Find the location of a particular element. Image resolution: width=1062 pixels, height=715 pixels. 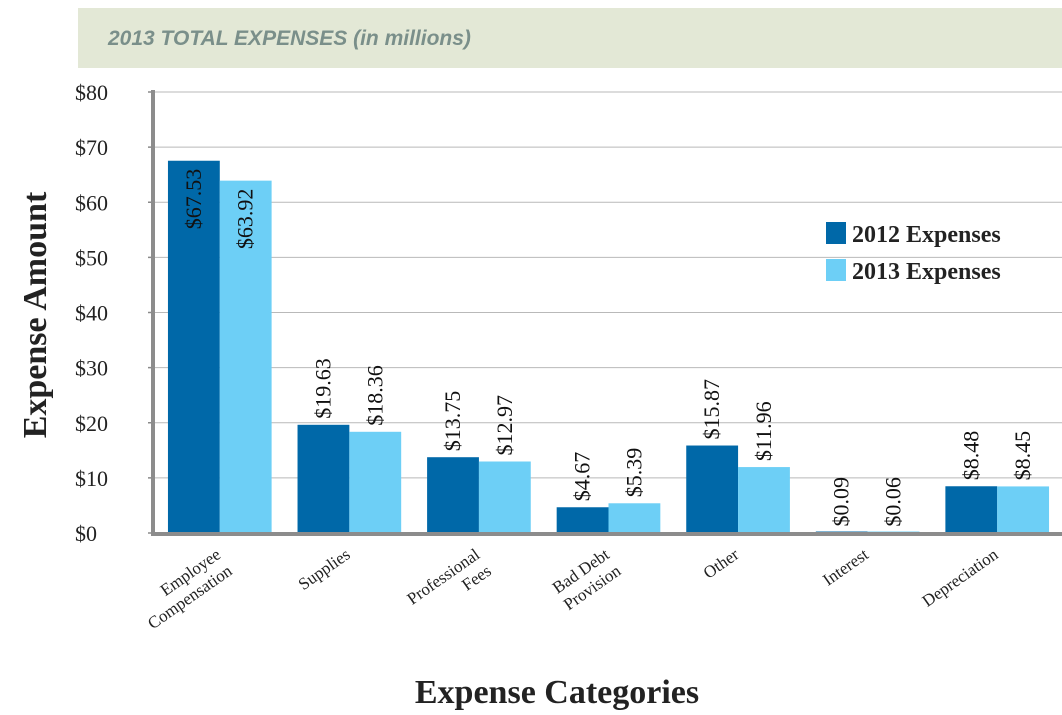

data-label: $0.09 is located at coordinates (841, 502).